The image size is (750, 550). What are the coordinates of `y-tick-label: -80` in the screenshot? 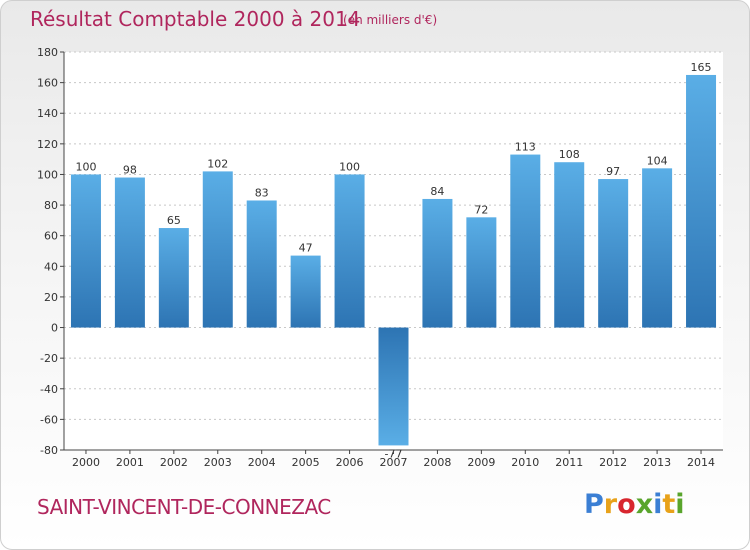 It's located at (49, 450).